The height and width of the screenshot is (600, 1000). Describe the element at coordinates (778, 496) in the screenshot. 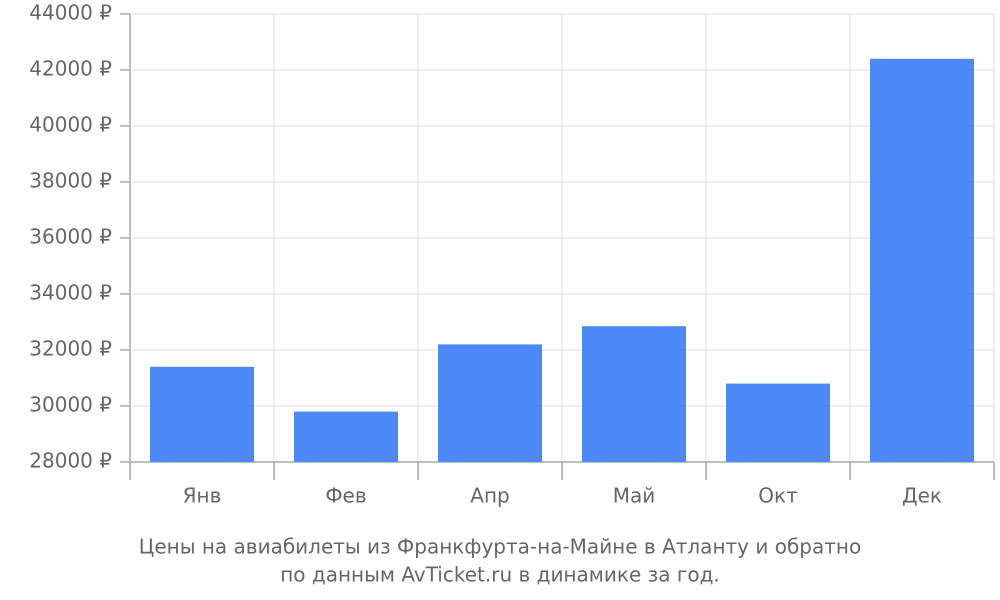

I see `x-tick-label: Окт` at that location.